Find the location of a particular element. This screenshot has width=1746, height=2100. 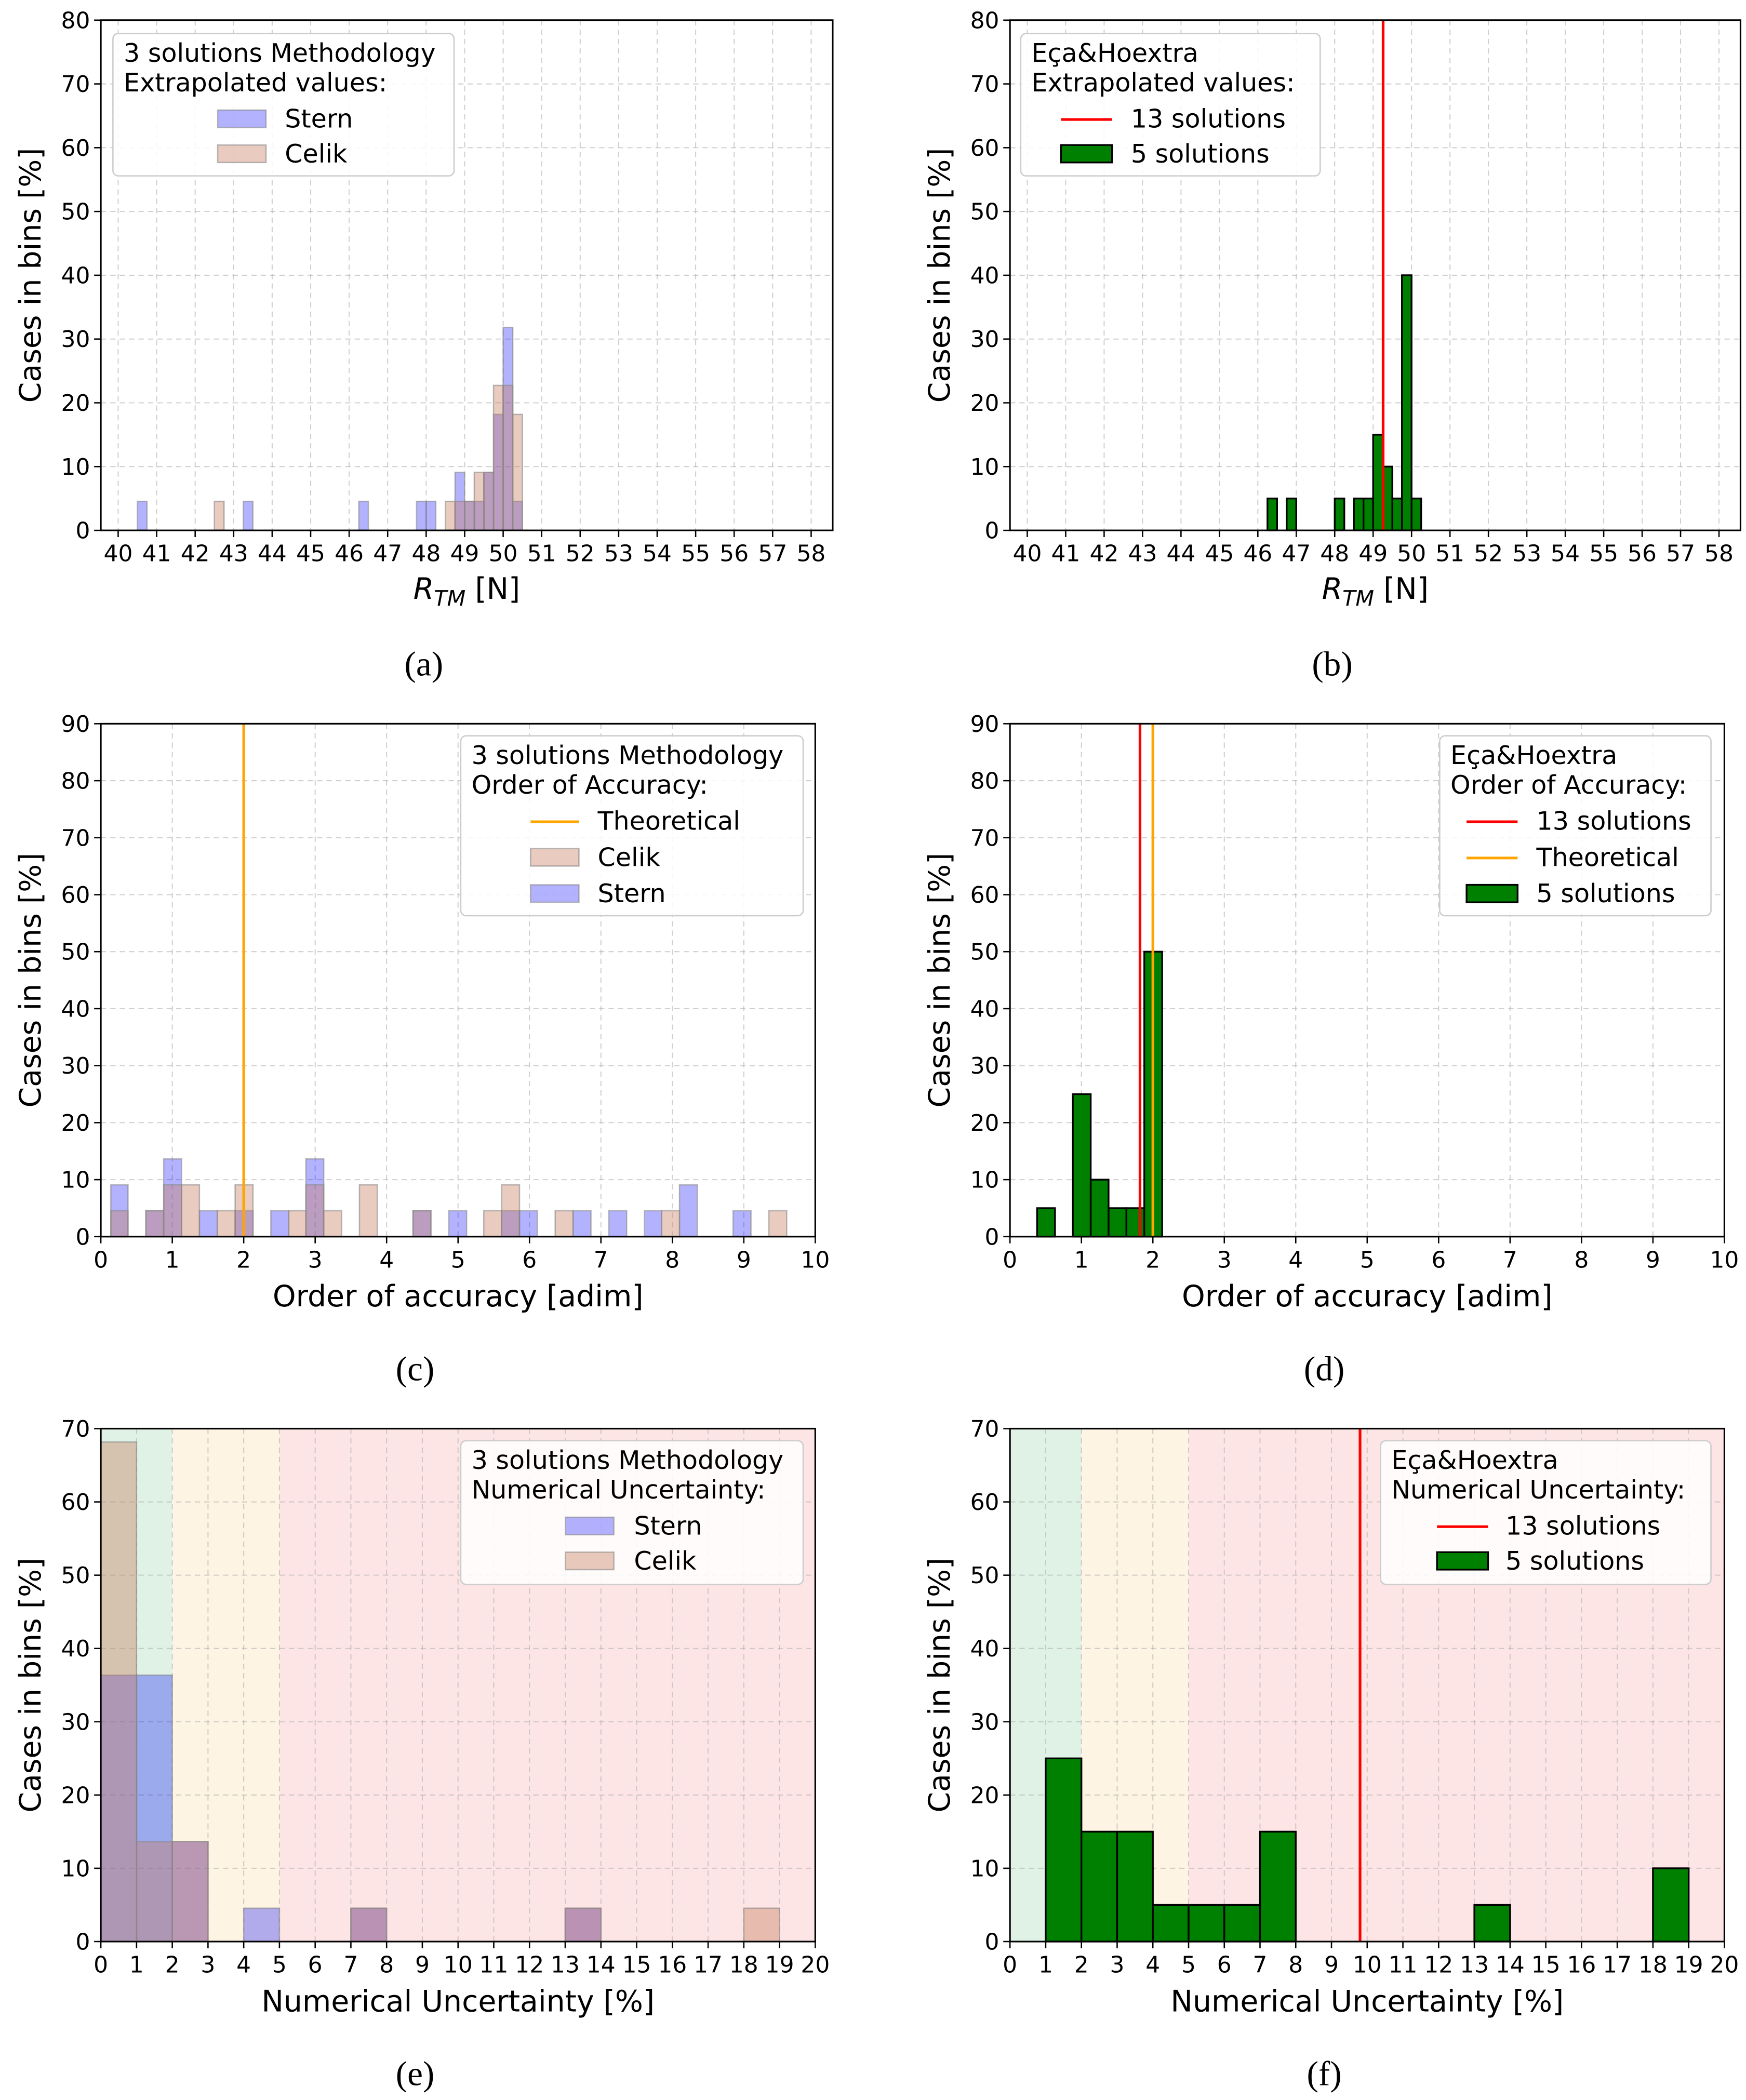

x-axis-label-subscript: TM is located at coordinates (449, 598).